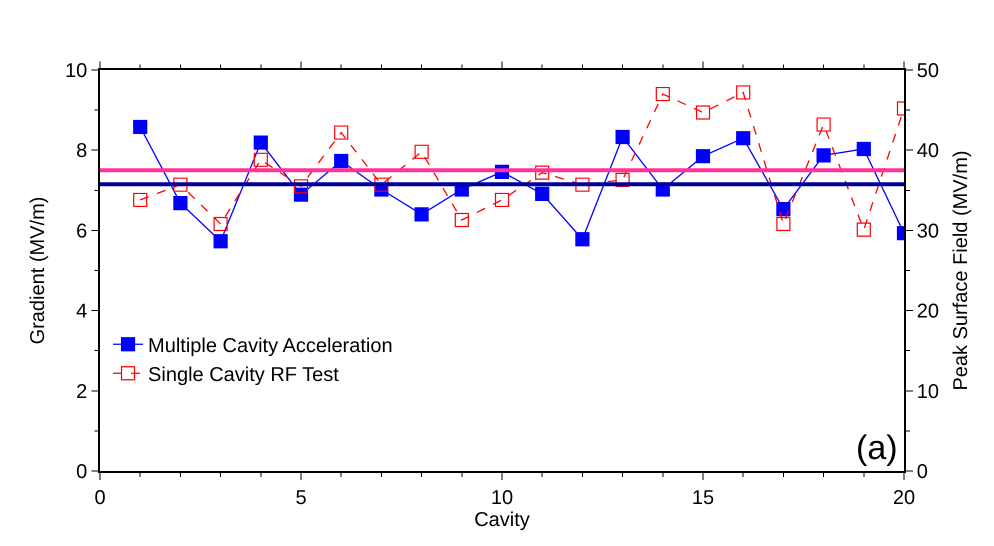 The width and height of the screenshot is (994, 546). Describe the element at coordinates (877, 448) in the screenshot. I see `annotation: (a)` at that location.